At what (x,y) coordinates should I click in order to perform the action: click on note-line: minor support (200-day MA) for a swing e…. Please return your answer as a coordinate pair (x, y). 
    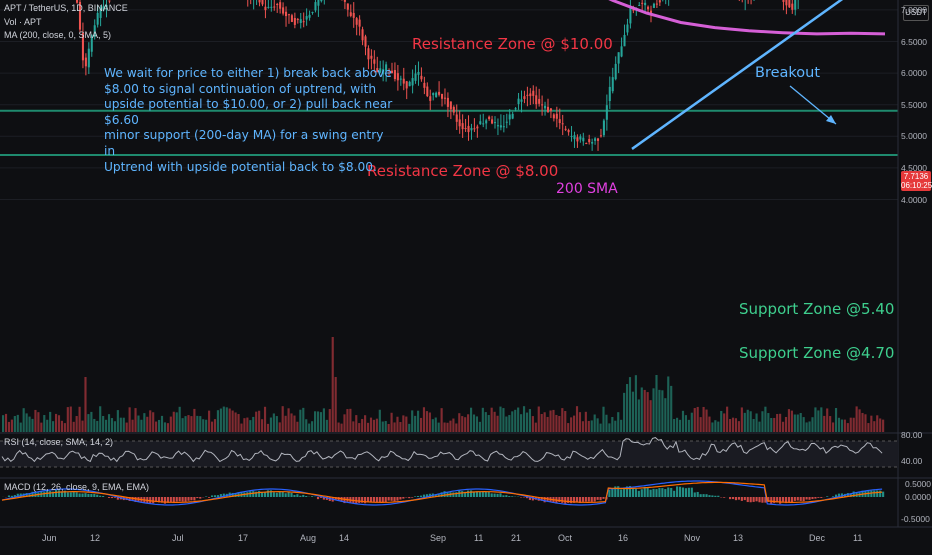
    Looking at the image, I should click on (250, 143).